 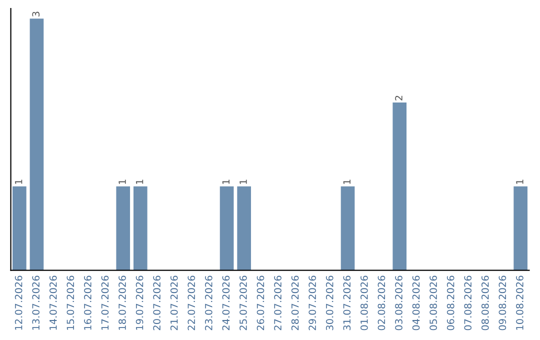 I want to click on x-tick-label: 10.08.2026, so click(x=520, y=303).